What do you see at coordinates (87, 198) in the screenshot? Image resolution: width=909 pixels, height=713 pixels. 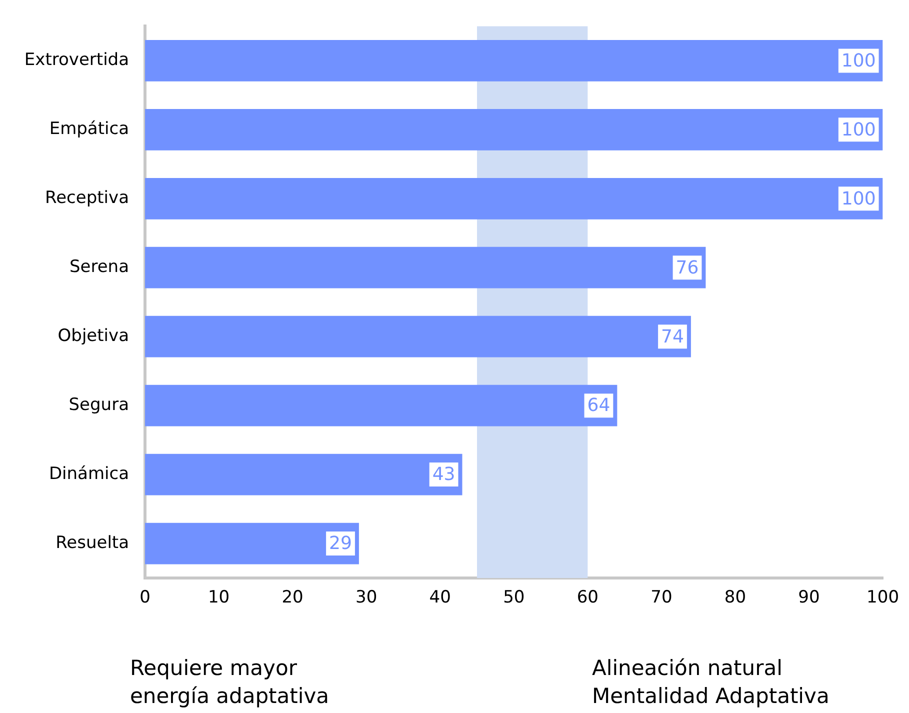 I see `y-tick-label: Receptiva` at bounding box center [87, 198].